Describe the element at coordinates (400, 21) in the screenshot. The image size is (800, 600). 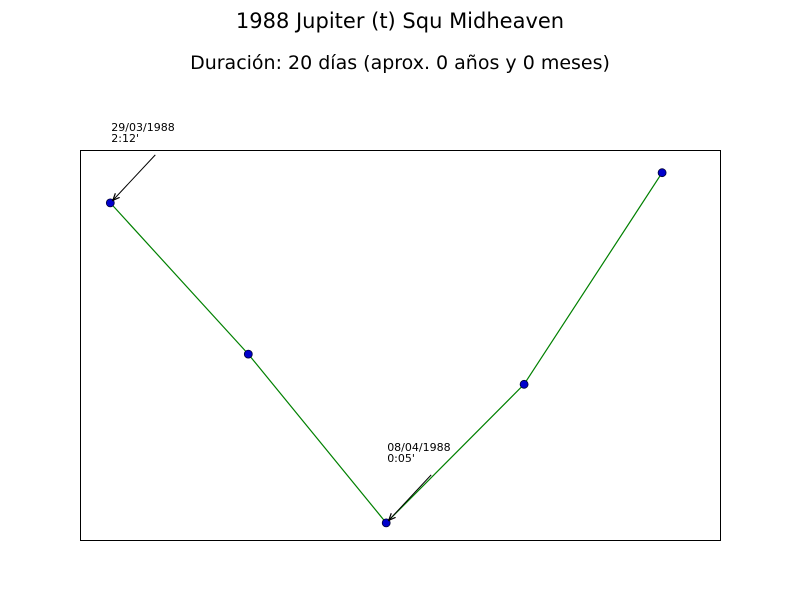
I see `chart-title: 1988 Jupiter (t) Squ Midheaven` at that location.